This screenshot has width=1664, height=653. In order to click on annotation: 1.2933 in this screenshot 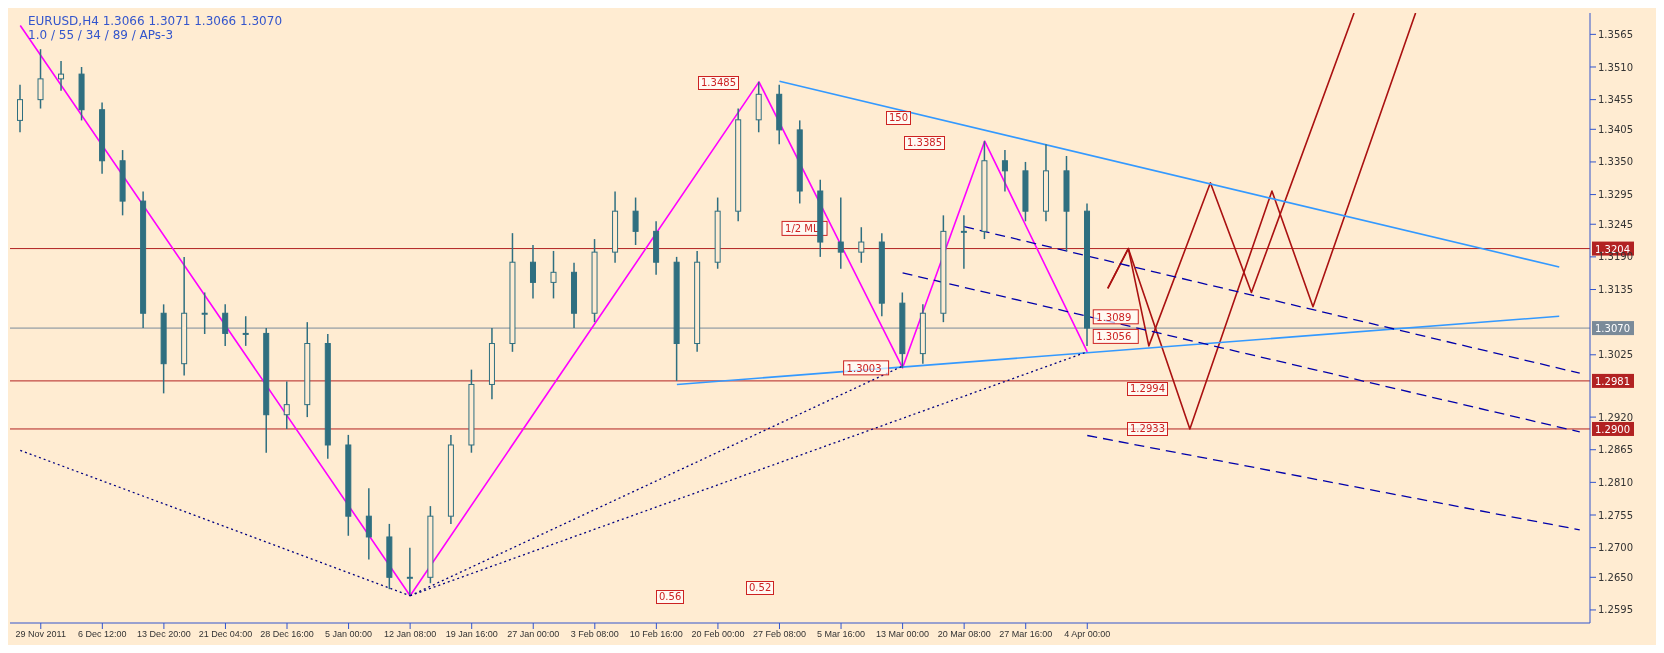, I will do `click(1147, 429)`.